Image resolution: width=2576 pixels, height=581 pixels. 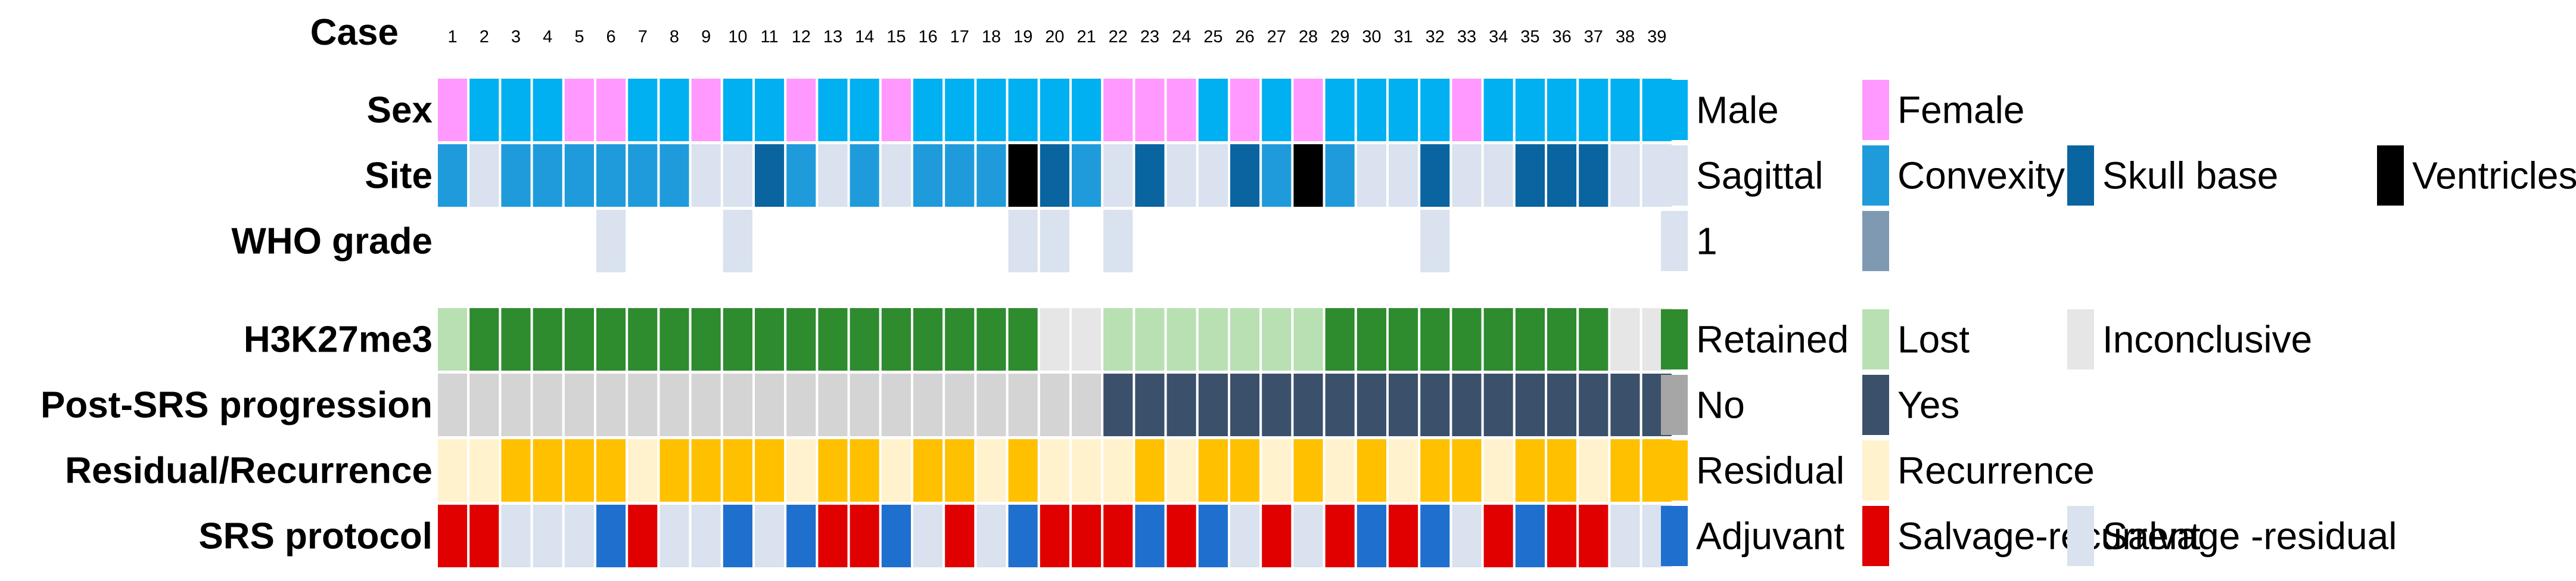 I want to click on cell-row5-case32: Residual, so click(x=1435, y=470).